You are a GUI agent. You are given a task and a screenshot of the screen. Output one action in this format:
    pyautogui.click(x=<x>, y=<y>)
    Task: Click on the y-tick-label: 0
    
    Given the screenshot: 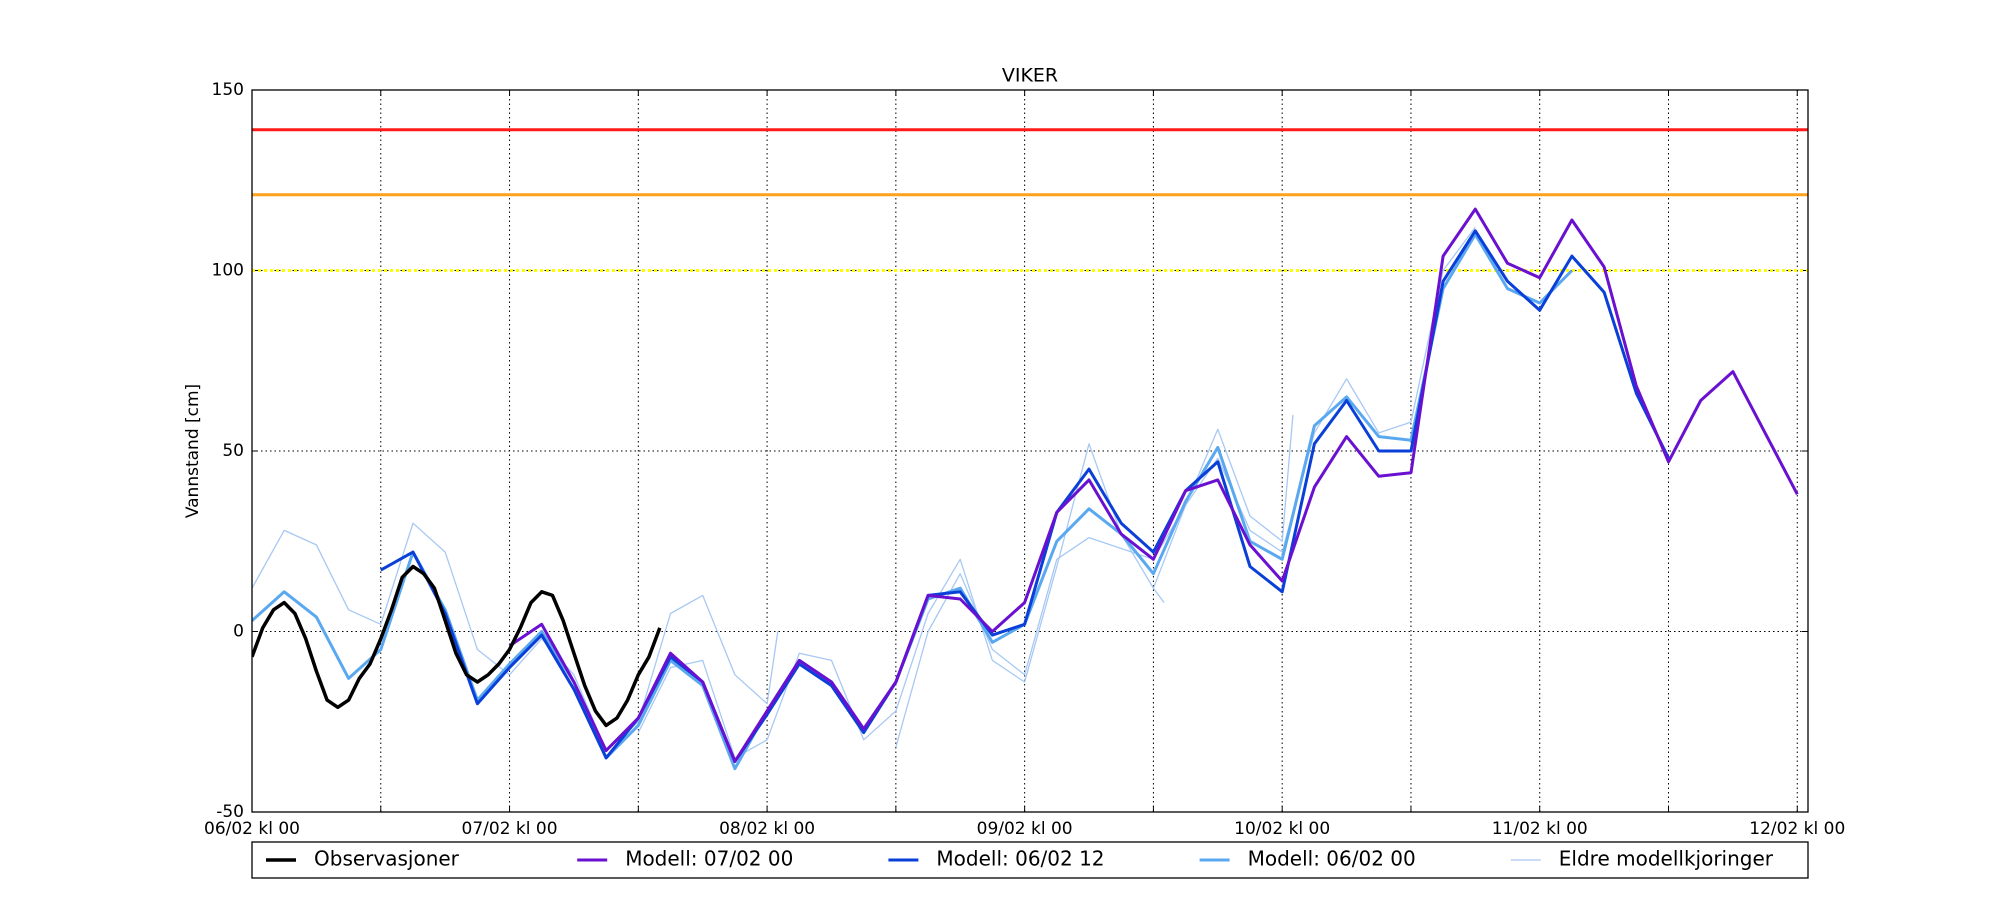 What is the action you would take?
    pyautogui.click(x=238, y=632)
    